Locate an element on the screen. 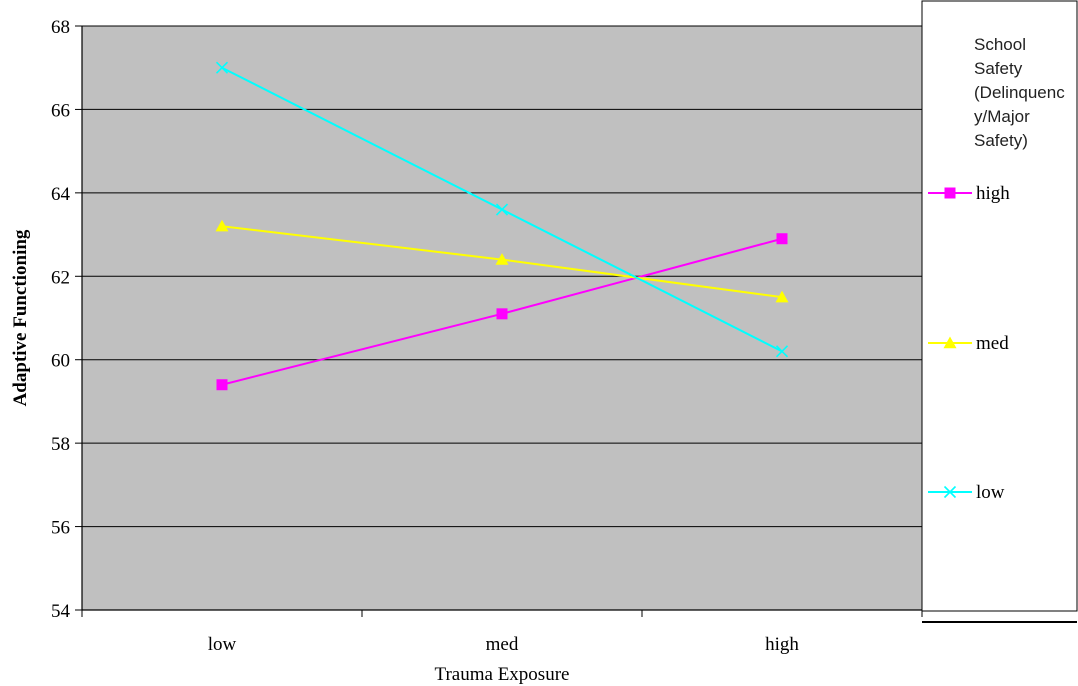 Image resolution: width=1078 pixels, height=686 pixels. legend-items: high med low is located at coordinates (969, 343).